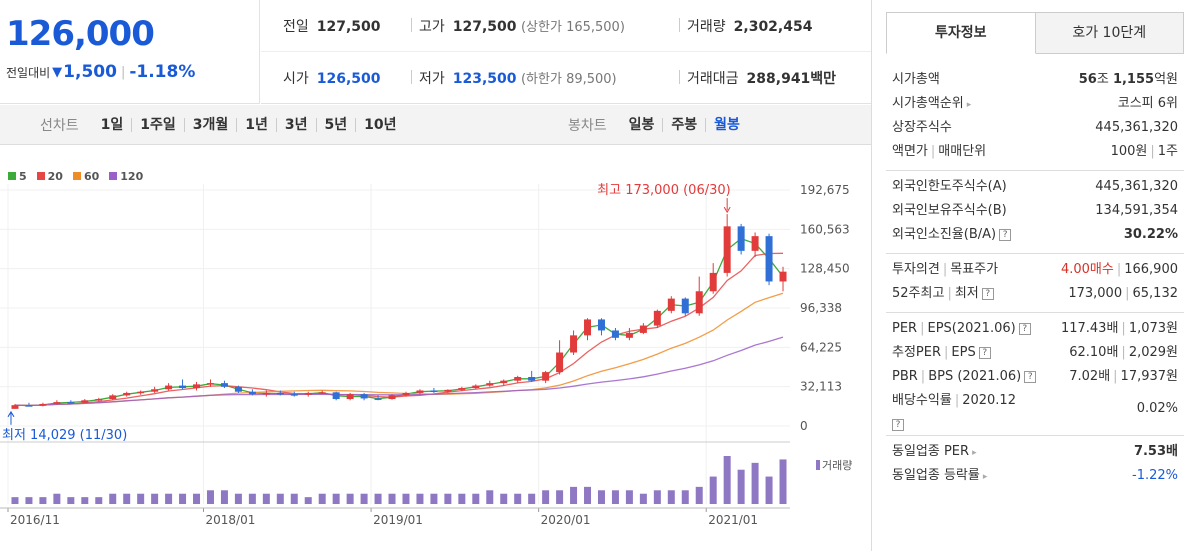 The image size is (1189, 551). I want to click on tab-order-book: 호가 10단계, so click(1109, 33).